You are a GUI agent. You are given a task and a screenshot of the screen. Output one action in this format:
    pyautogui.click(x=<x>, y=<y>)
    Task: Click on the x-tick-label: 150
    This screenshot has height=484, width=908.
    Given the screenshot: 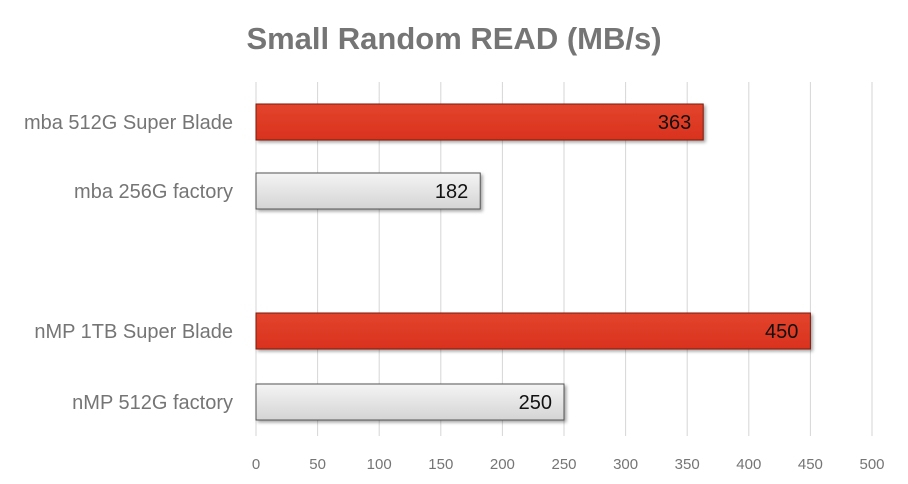 What is the action you would take?
    pyautogui.click(x=440, y=464)
    